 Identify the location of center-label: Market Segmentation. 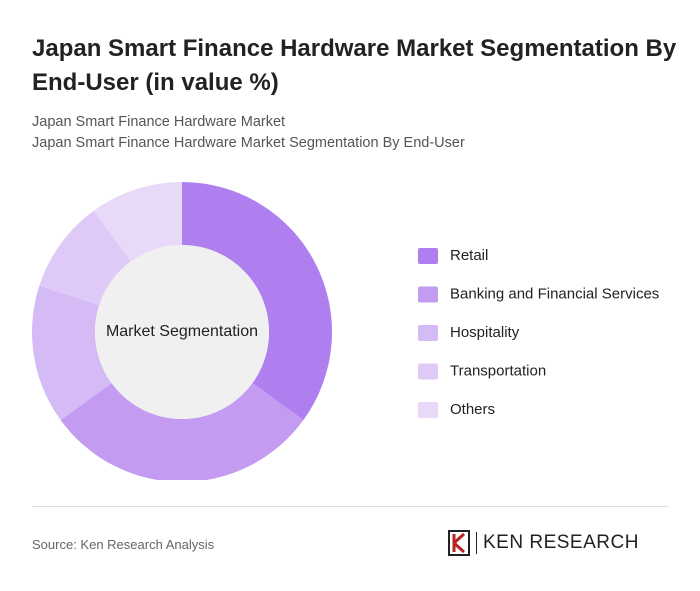
(182, 331).